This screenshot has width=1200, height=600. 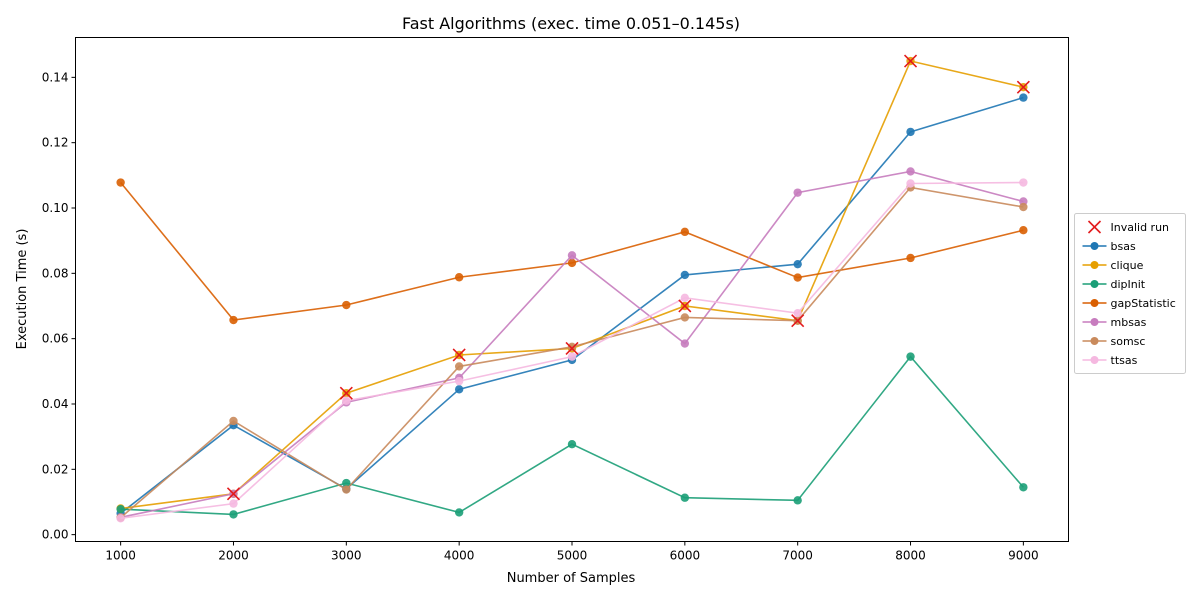 What do you see at coordinates (1140, 227) in the screenshot?
I see `legend-label: Invalid run` at bounding box center [1140, 227].